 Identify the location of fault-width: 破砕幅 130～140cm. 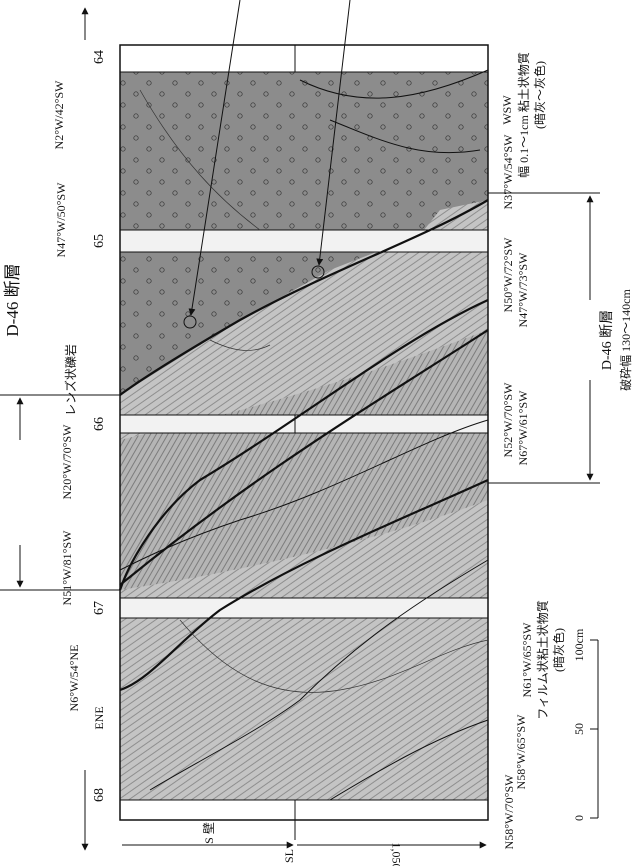
(625, 340).